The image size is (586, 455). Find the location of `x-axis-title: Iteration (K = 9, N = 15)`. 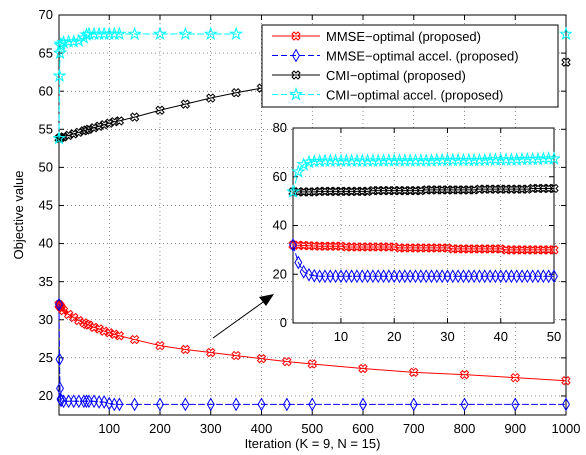

x-axis-title: Iteration (K = 9, N = 15) is located at coordinates (312, 443).